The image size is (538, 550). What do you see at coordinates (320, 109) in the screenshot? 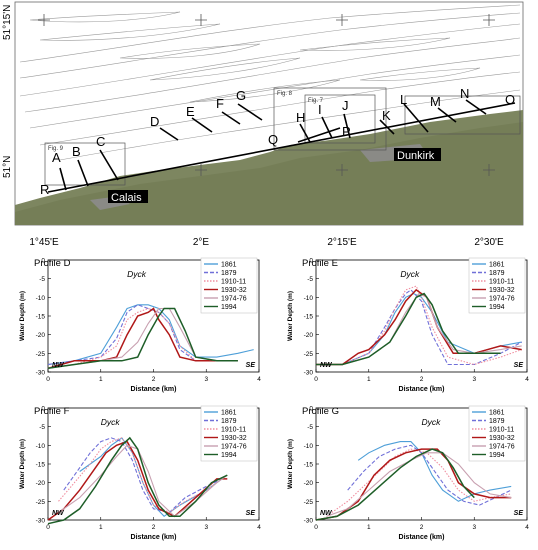
I see `profile-letter-i: I` at bounding box center [320, 109].